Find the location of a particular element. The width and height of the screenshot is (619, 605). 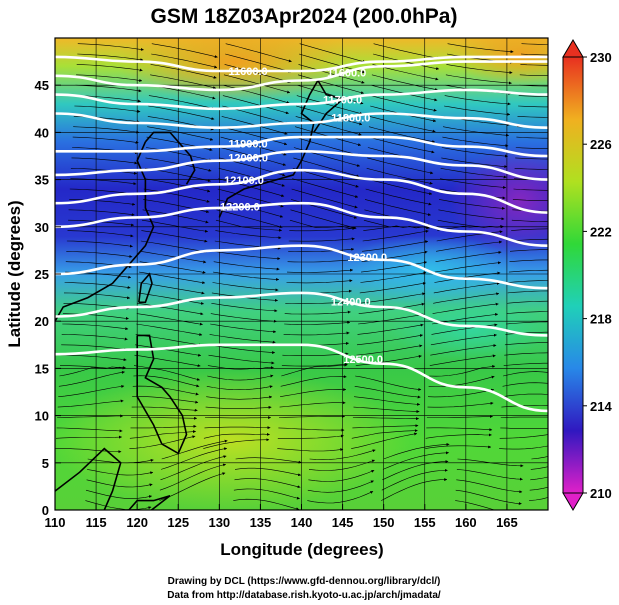

x-tick-label: 150 is located at coordinates (384, 522).